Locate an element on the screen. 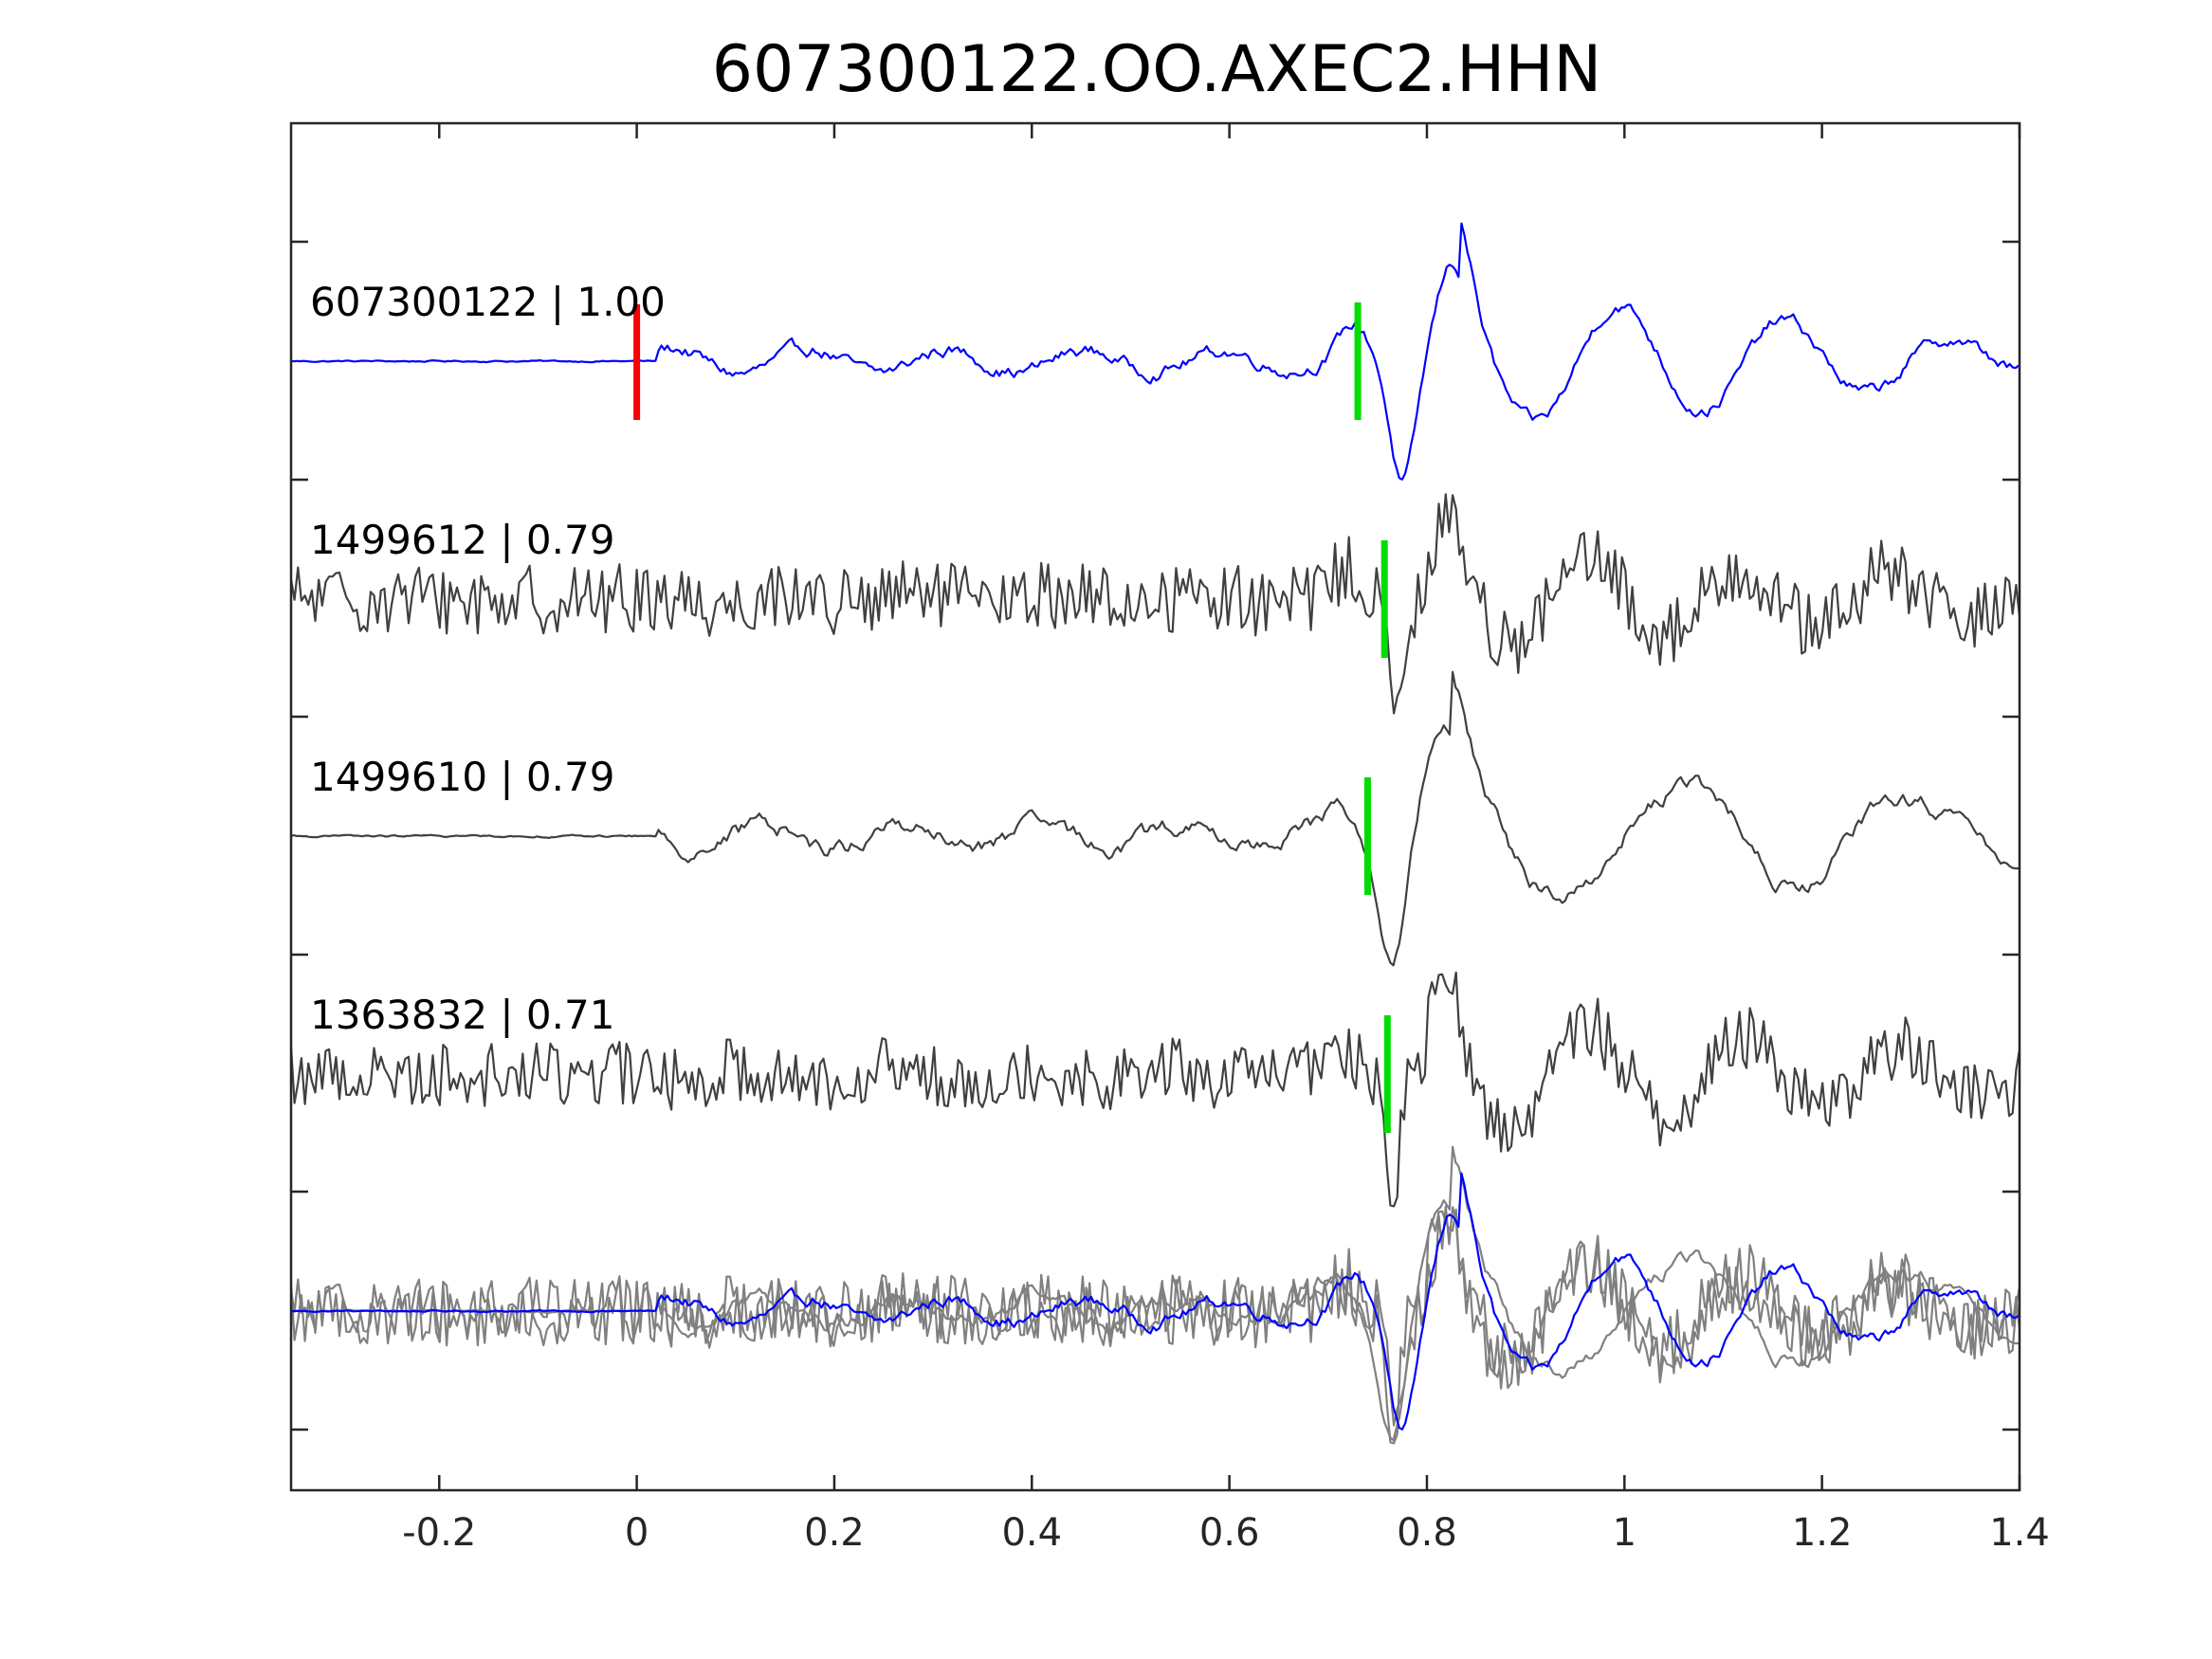 The width and height of the screenshot is (2212, 1659). overlay-trace-template is located at coordinates (1155, 1301).